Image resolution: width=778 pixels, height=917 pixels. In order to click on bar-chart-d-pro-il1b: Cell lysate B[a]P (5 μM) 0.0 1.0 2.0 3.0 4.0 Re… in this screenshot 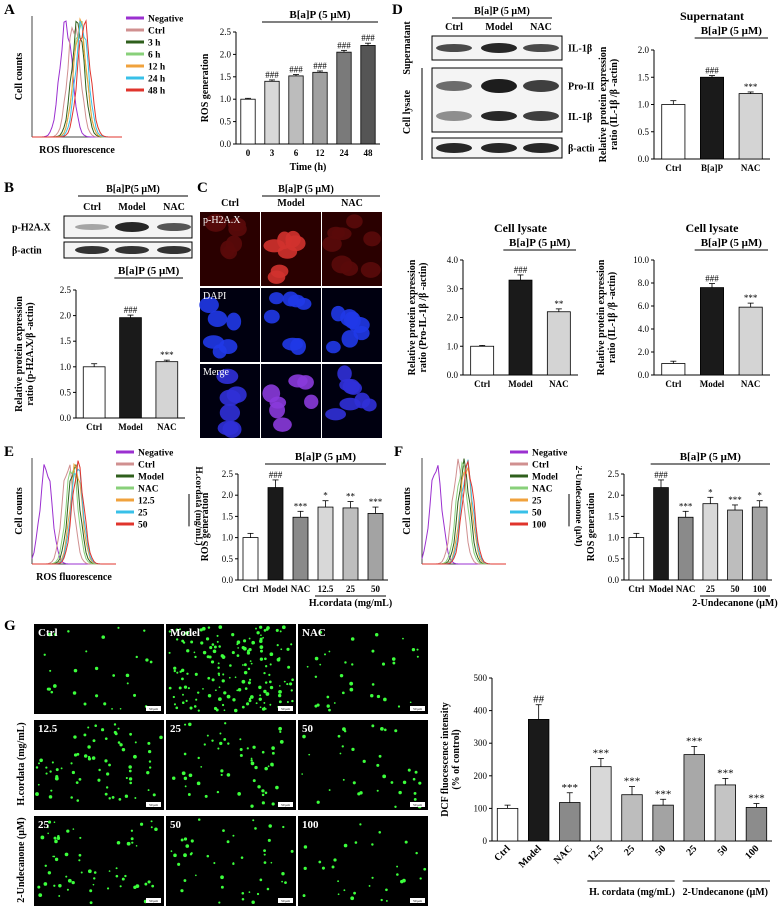, I will do `click(492, 305)`.